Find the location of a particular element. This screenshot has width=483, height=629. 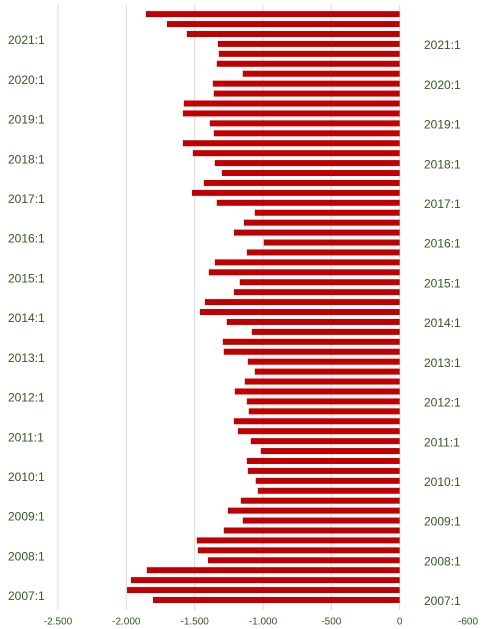

y-tick-label-right: 2016:1 is located at coordinates (442, 244).